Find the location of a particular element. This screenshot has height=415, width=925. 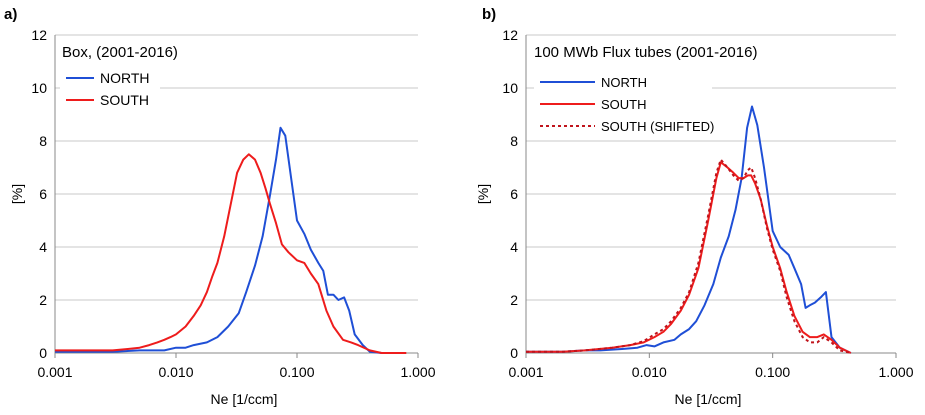

panel-label-a: a) is located at coordinates (10, 14).